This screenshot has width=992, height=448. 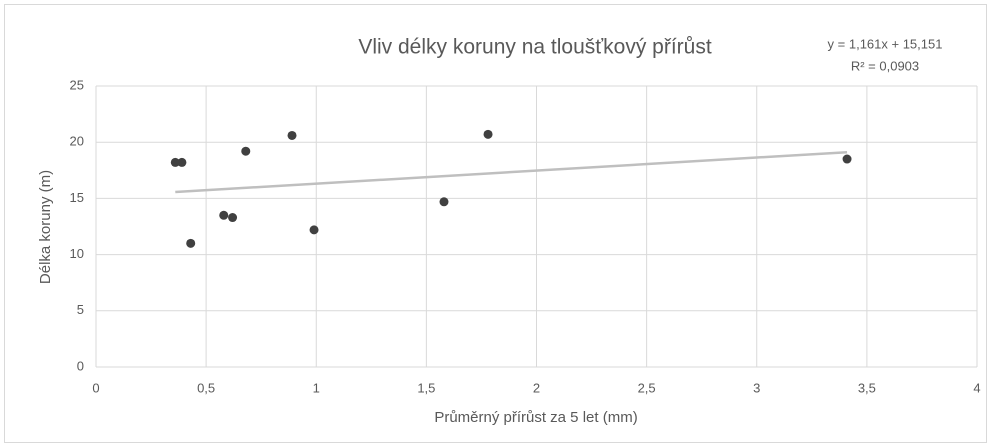 I want to click on y-tick-label: 25, so click(x=77, y=84).